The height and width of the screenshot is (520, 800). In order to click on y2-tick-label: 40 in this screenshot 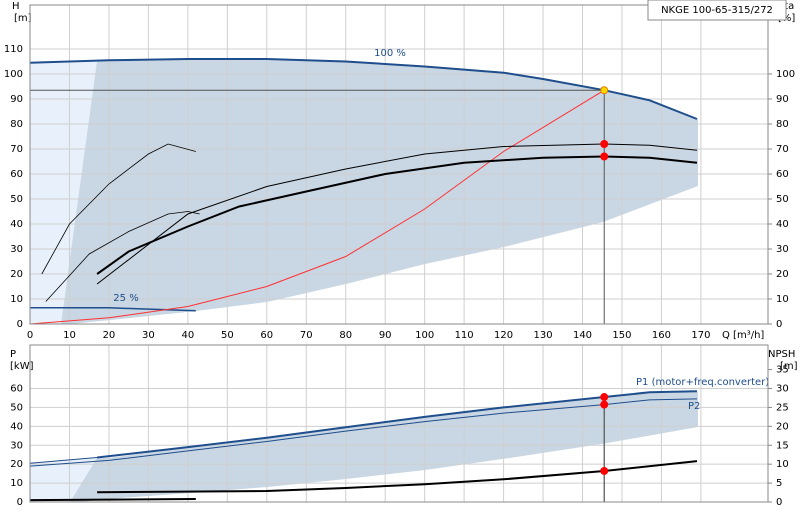, I will do `click(782, 224)`.